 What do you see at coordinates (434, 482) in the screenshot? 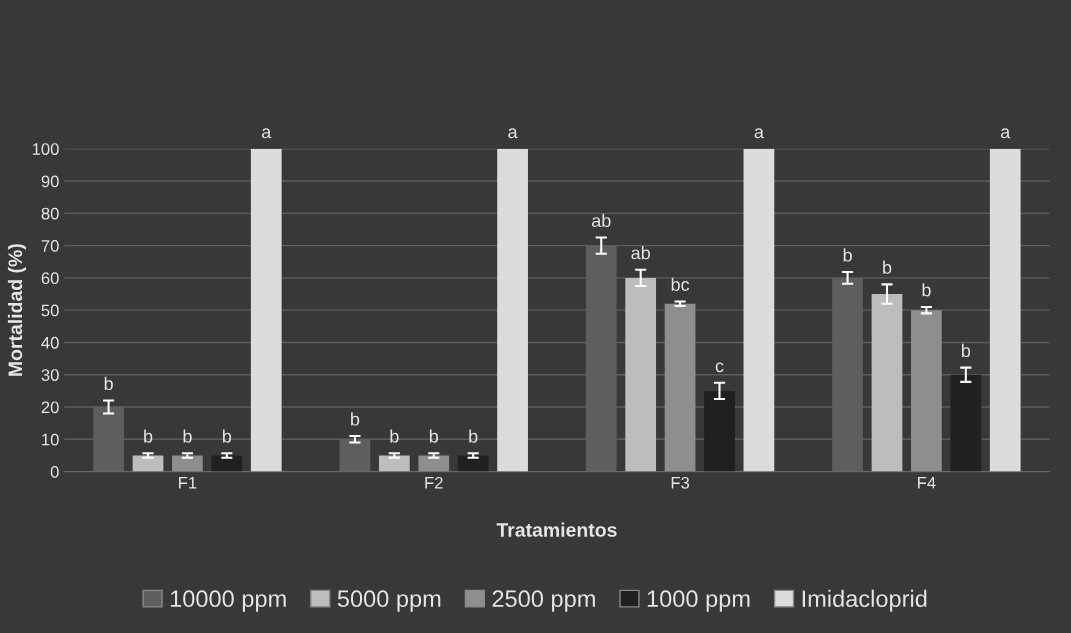
I see `x-tick-label: F2` at bounding box center [434, 482].